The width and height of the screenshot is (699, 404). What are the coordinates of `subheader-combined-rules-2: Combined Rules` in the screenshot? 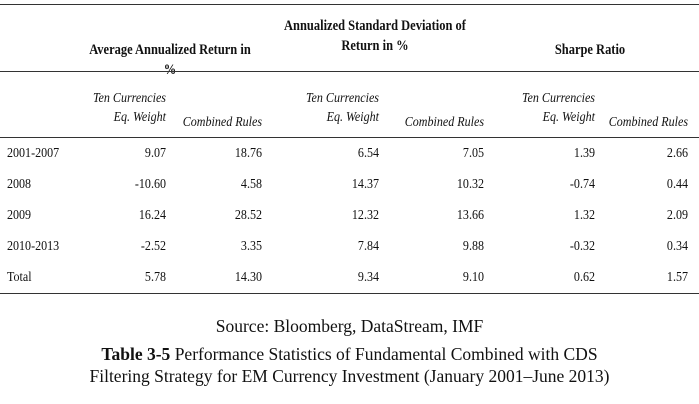 It's located at (444, 122).